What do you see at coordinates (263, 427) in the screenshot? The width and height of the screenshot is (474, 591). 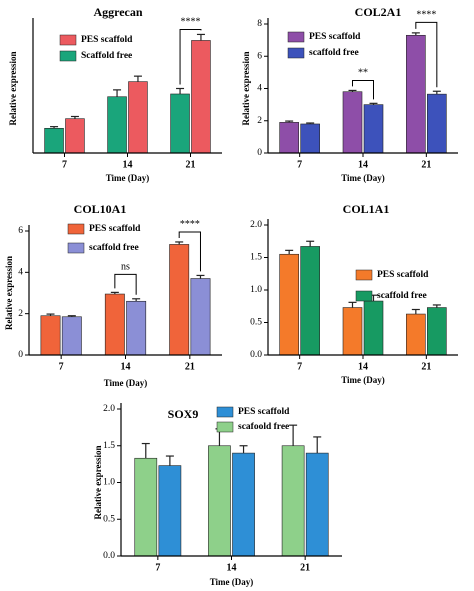 I see `legend-label: scafoold free` at bounding box center [263, 427].